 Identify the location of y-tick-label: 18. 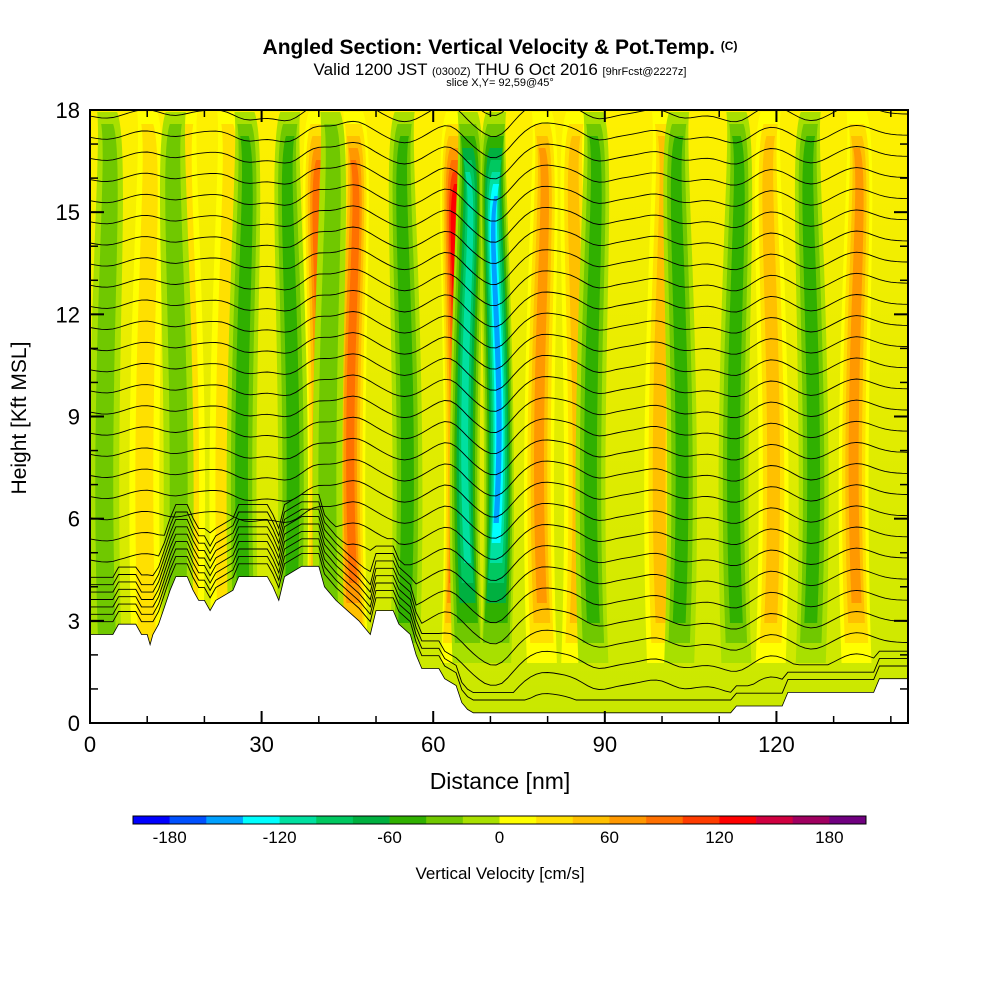
(68, 110).